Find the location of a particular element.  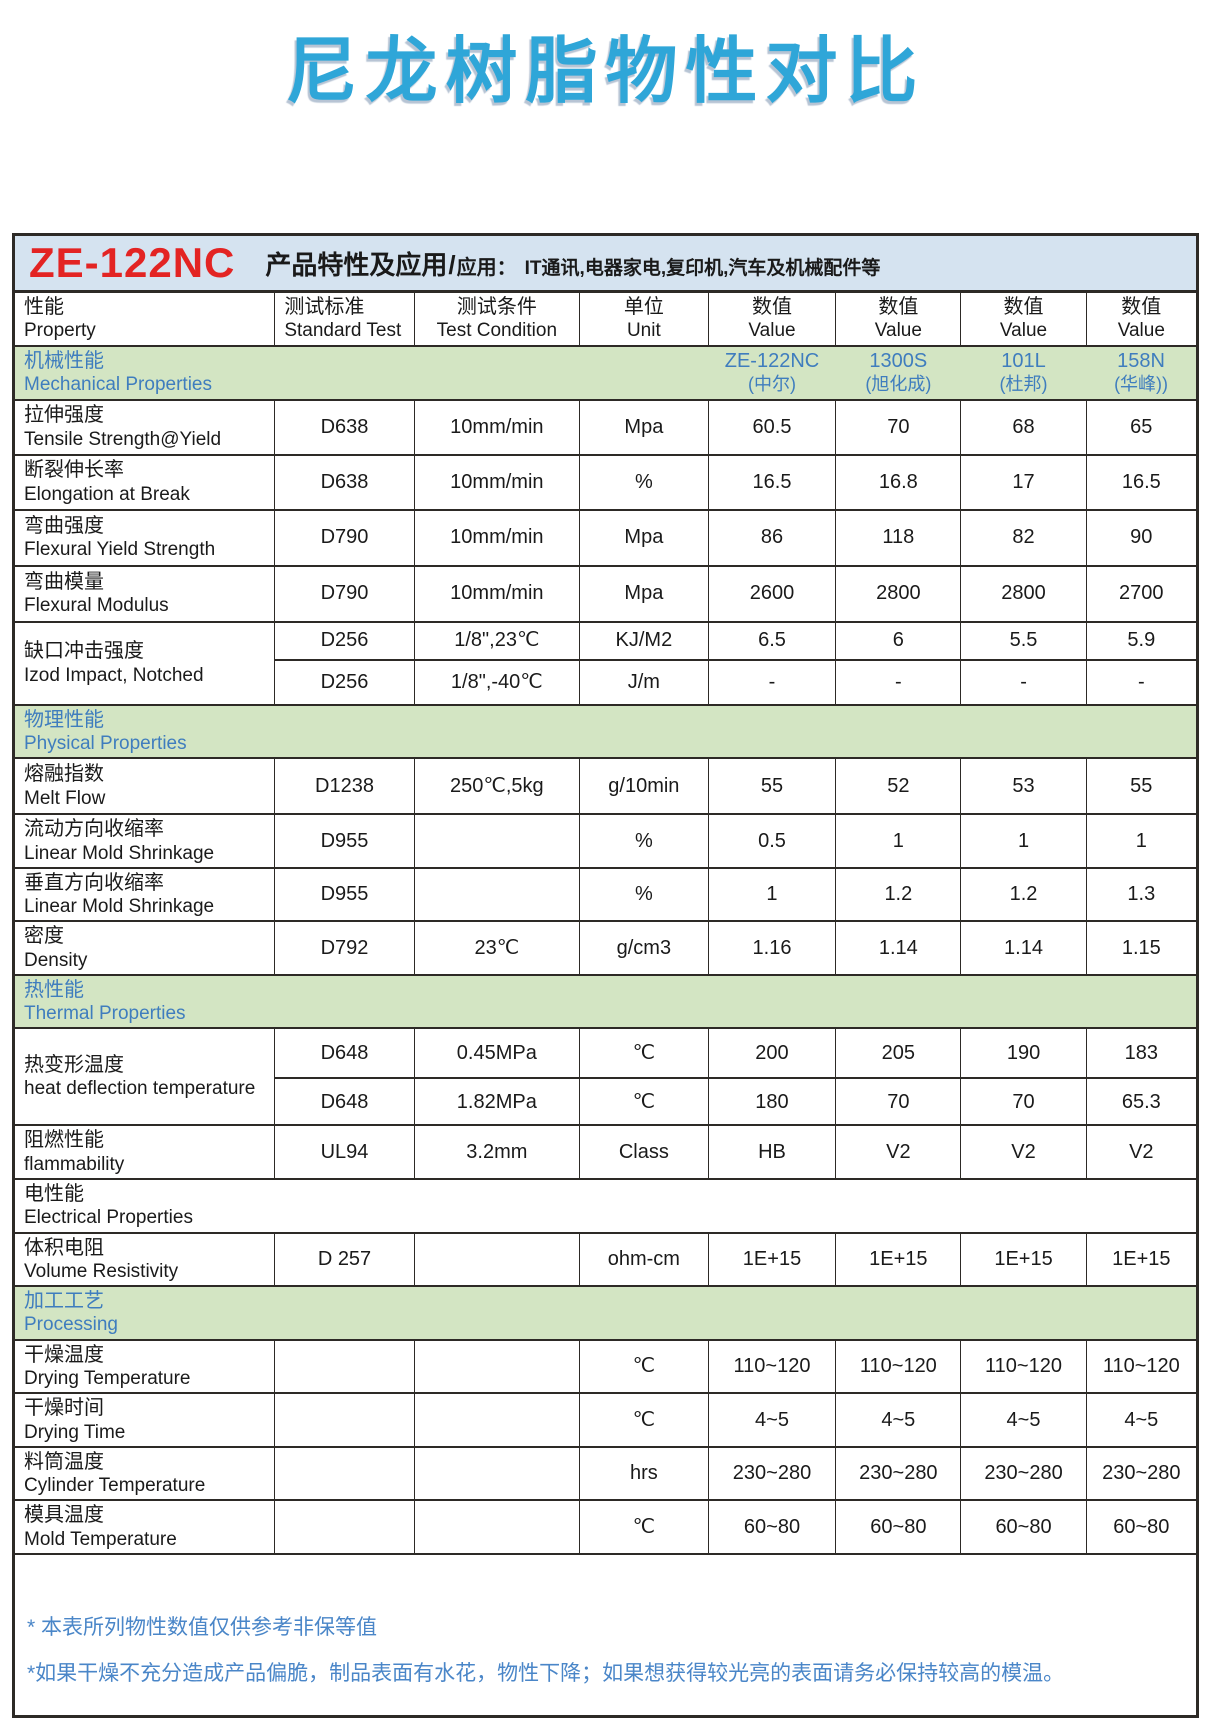

label-zh: 热性能 is located at coordinates (54, 989).